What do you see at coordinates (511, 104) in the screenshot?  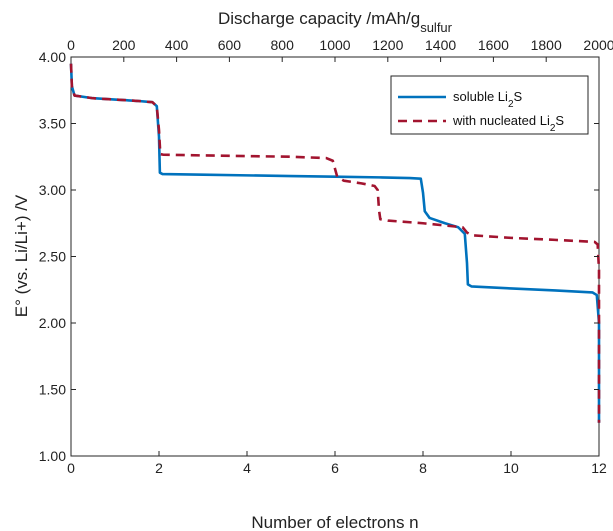 I see `legend-label-soluble-sub: 2` at bounding box center [511, 104].